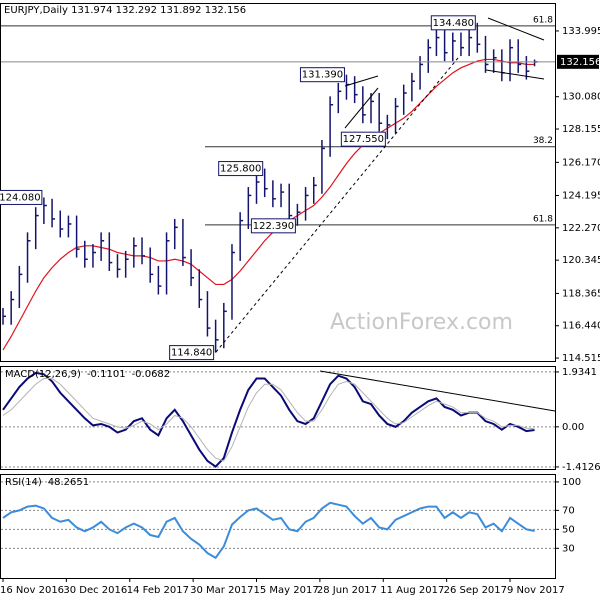  What do you see at coordinates (412, 590) in the screenshot?
I see `x-tick-label: 11 Aug 2017` at bounding box center [412, 590].